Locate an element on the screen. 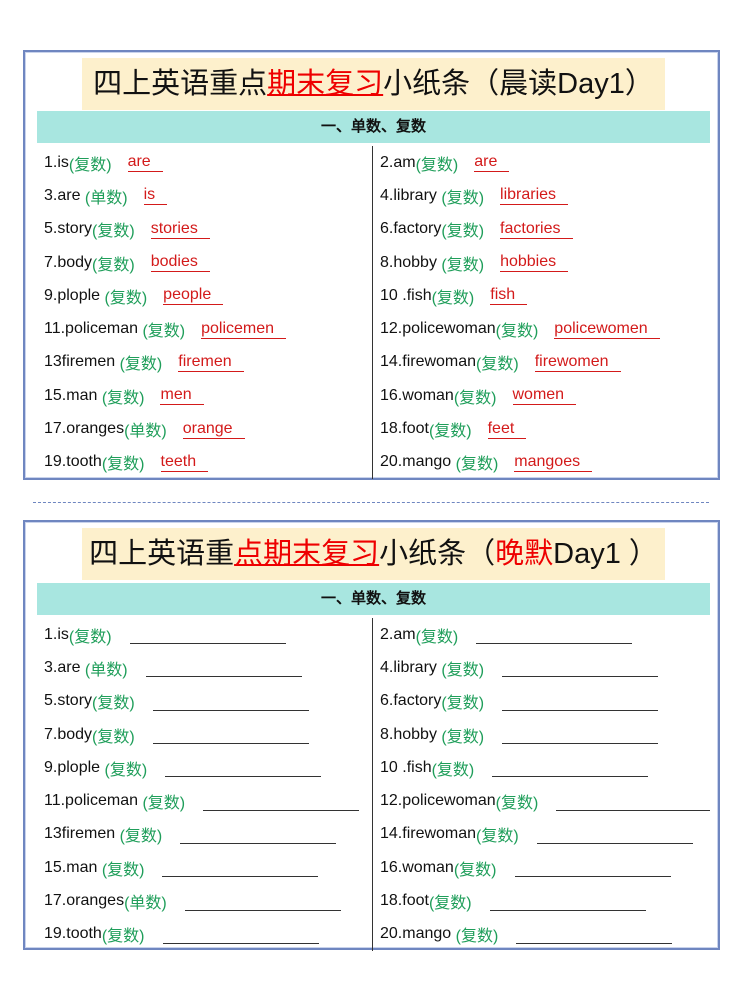 This screenshot has width=741, height=988. word: 5.story is located at coordinates (68, 701).